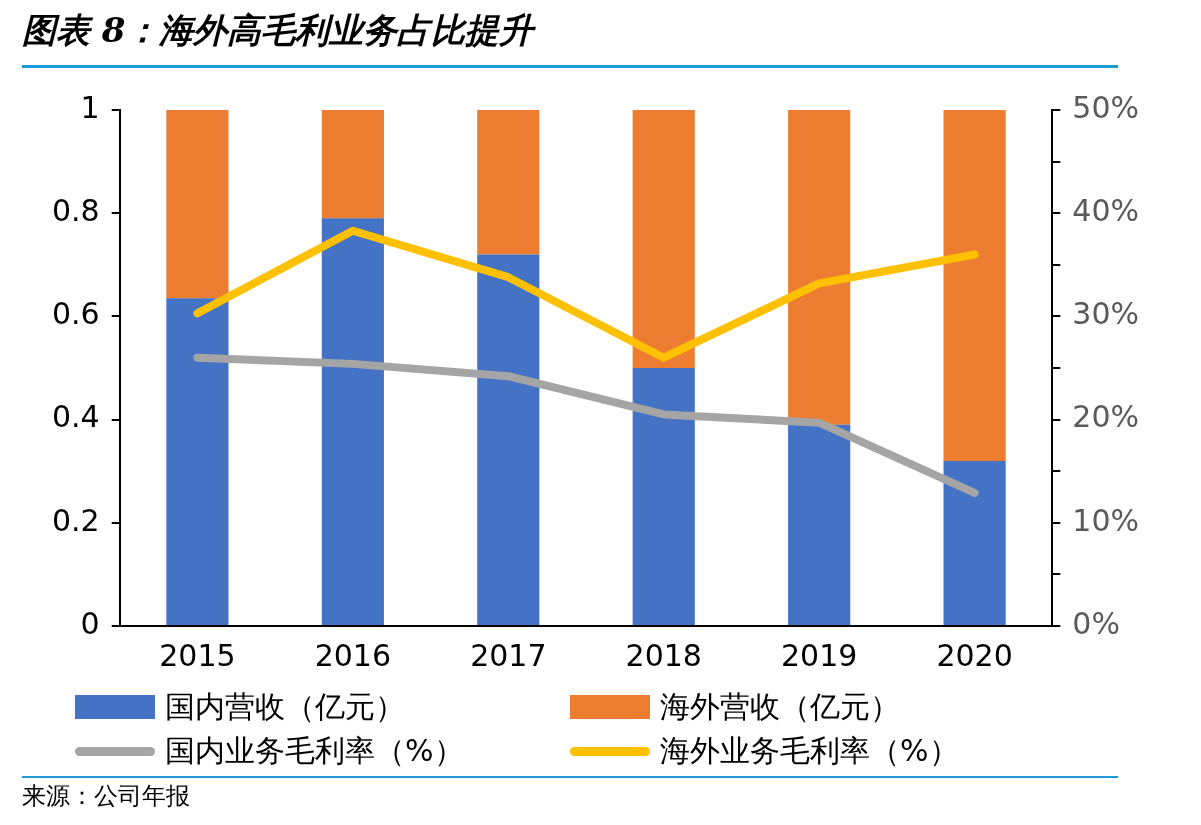  What do you see at coordinates (1106, 417) in the screenshot?
I see `y2-tick-label: 20%` at bounding box center [1106, 417].